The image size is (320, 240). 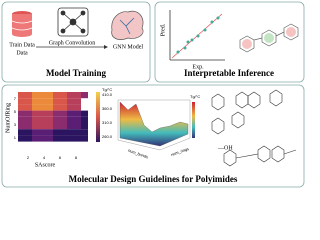 I want to click on surface, so click(x=154, y=124).